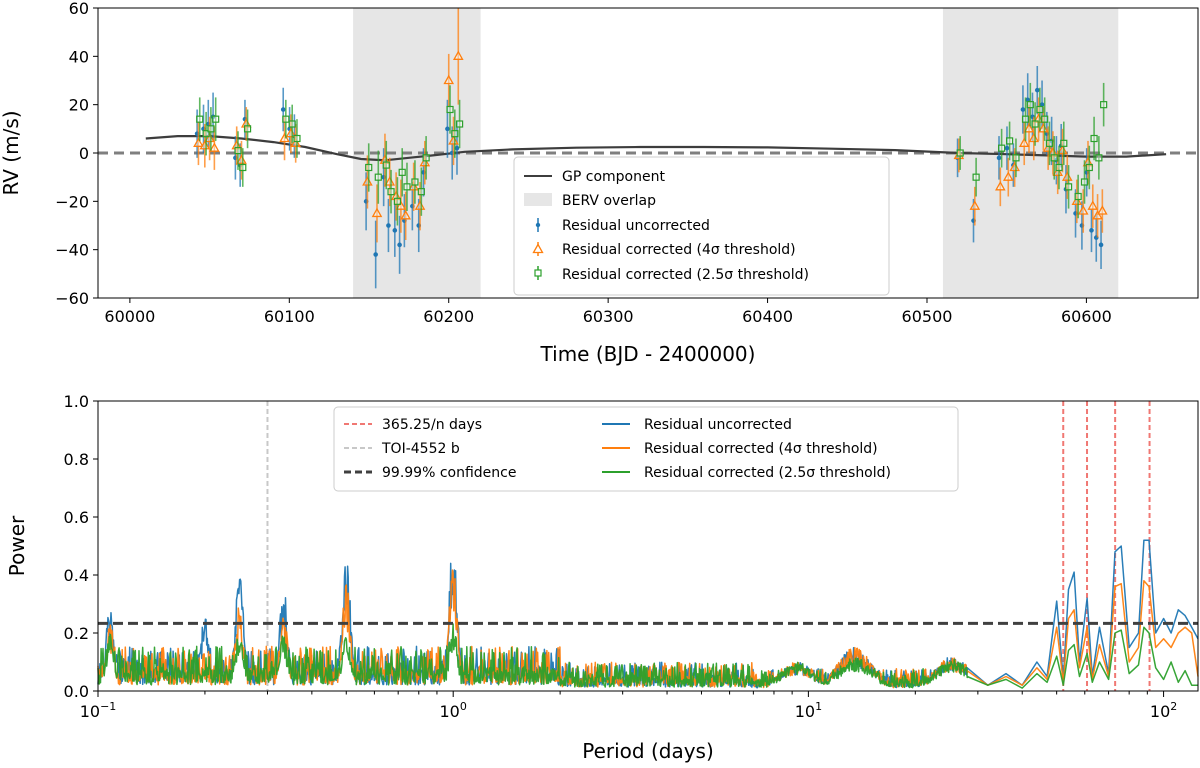  What do you see at coordinates (79, 105) in the screenshot?
I see `rv-y-tick-label: 20` at bounding box center [79, 105].